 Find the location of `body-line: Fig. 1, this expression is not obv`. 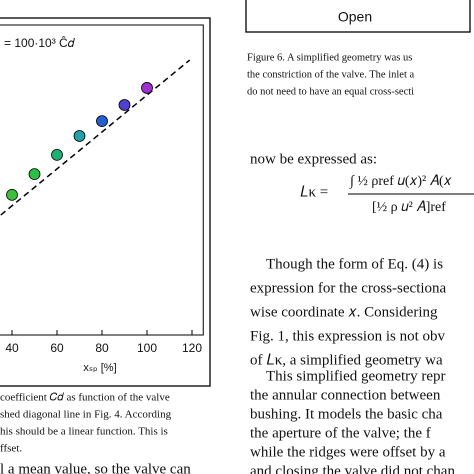

body-line: Fig. 1, this expression is not obv is located at coordinates (348, 336).